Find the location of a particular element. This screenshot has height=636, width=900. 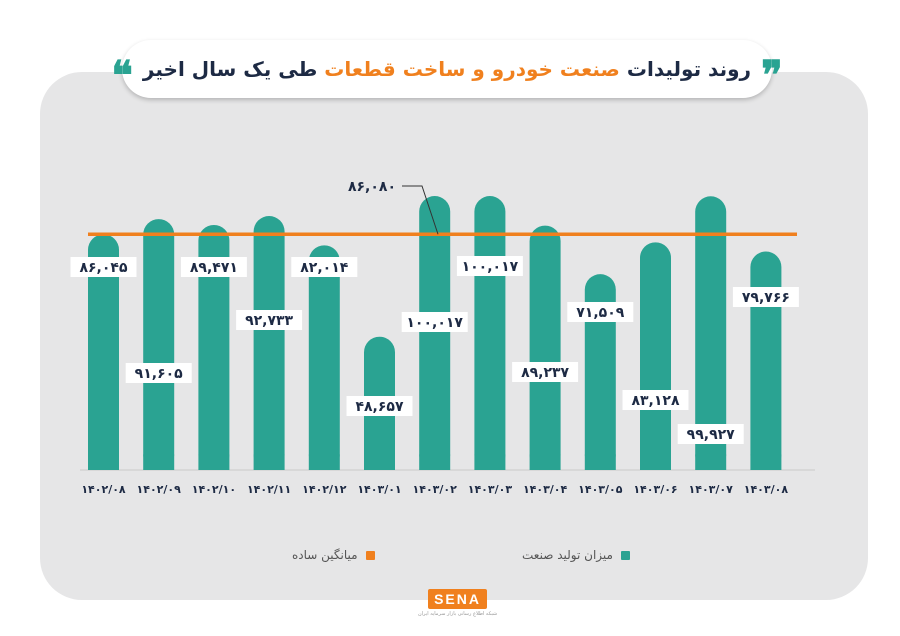

data-label: ۸۹,۴۷۱ is located at coordinates (214, 268).